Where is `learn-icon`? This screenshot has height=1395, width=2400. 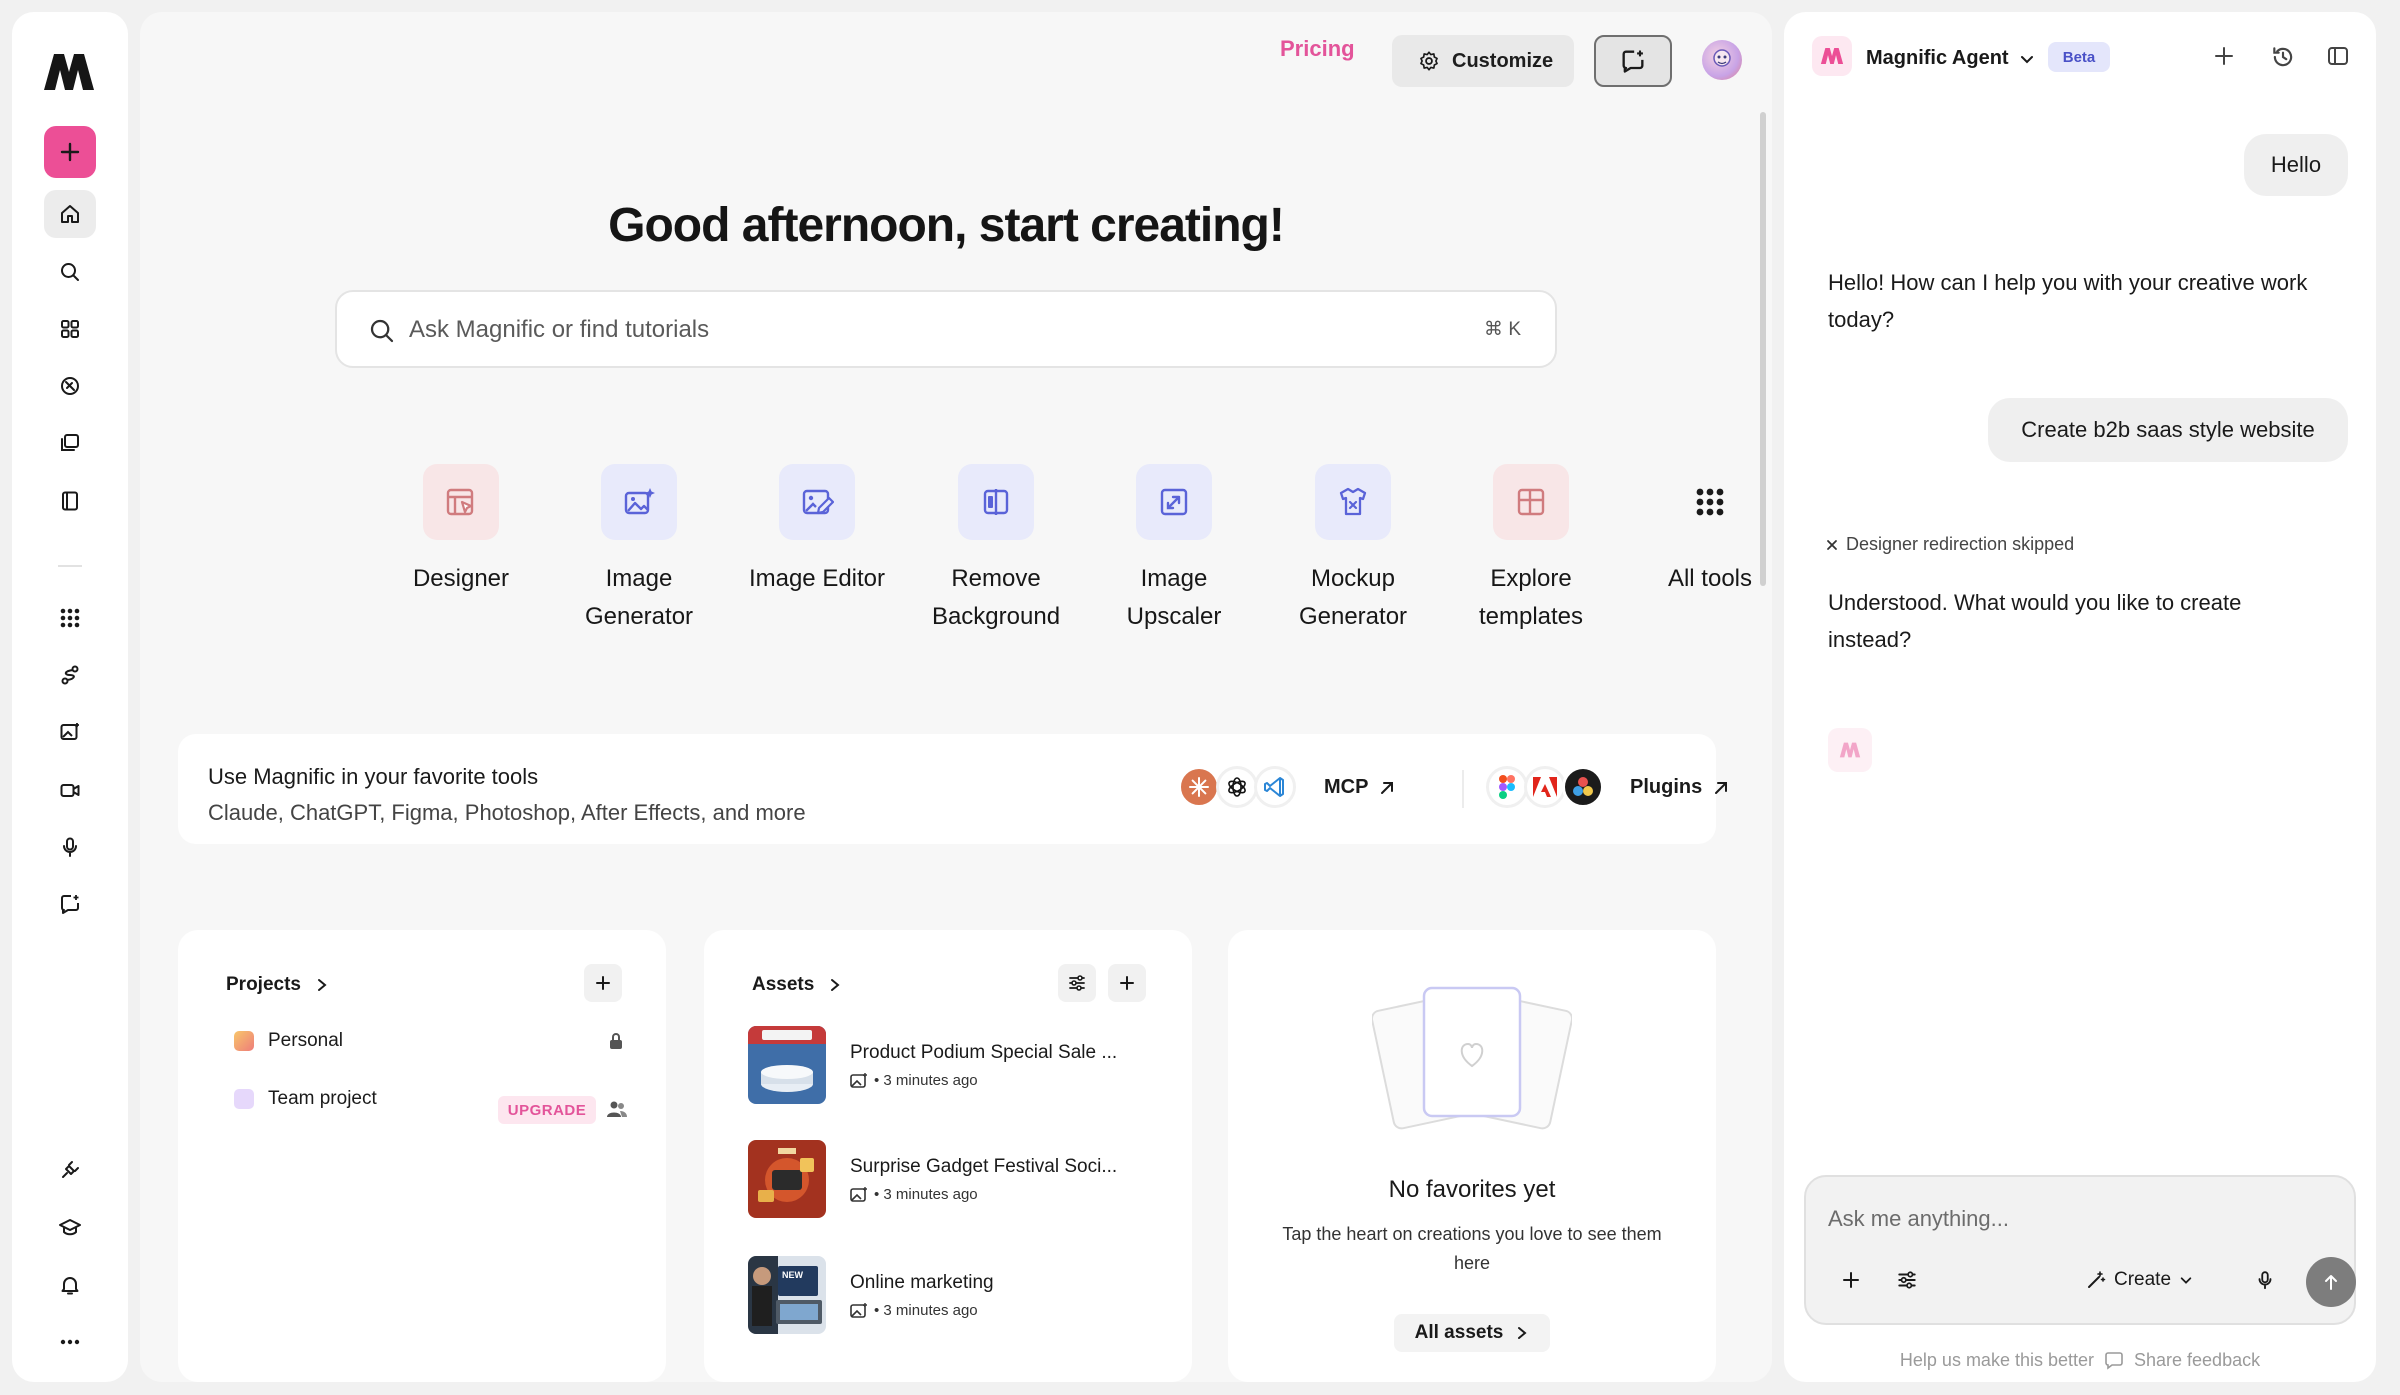
learn-icon is located at coordinates (70, 1228).